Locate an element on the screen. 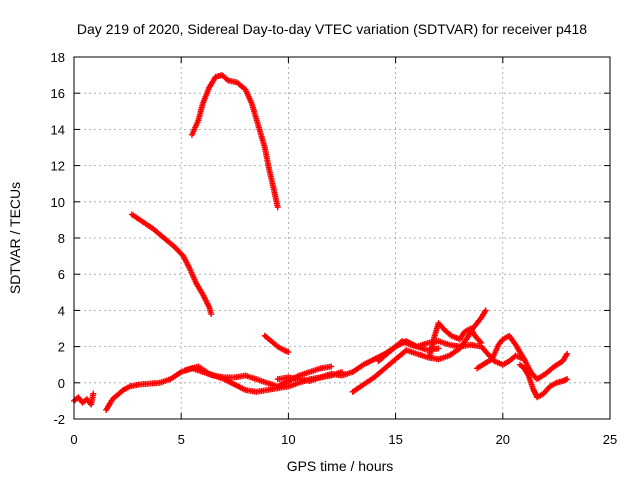  x-tick-label: 10 is located at coordinates (288, 439).